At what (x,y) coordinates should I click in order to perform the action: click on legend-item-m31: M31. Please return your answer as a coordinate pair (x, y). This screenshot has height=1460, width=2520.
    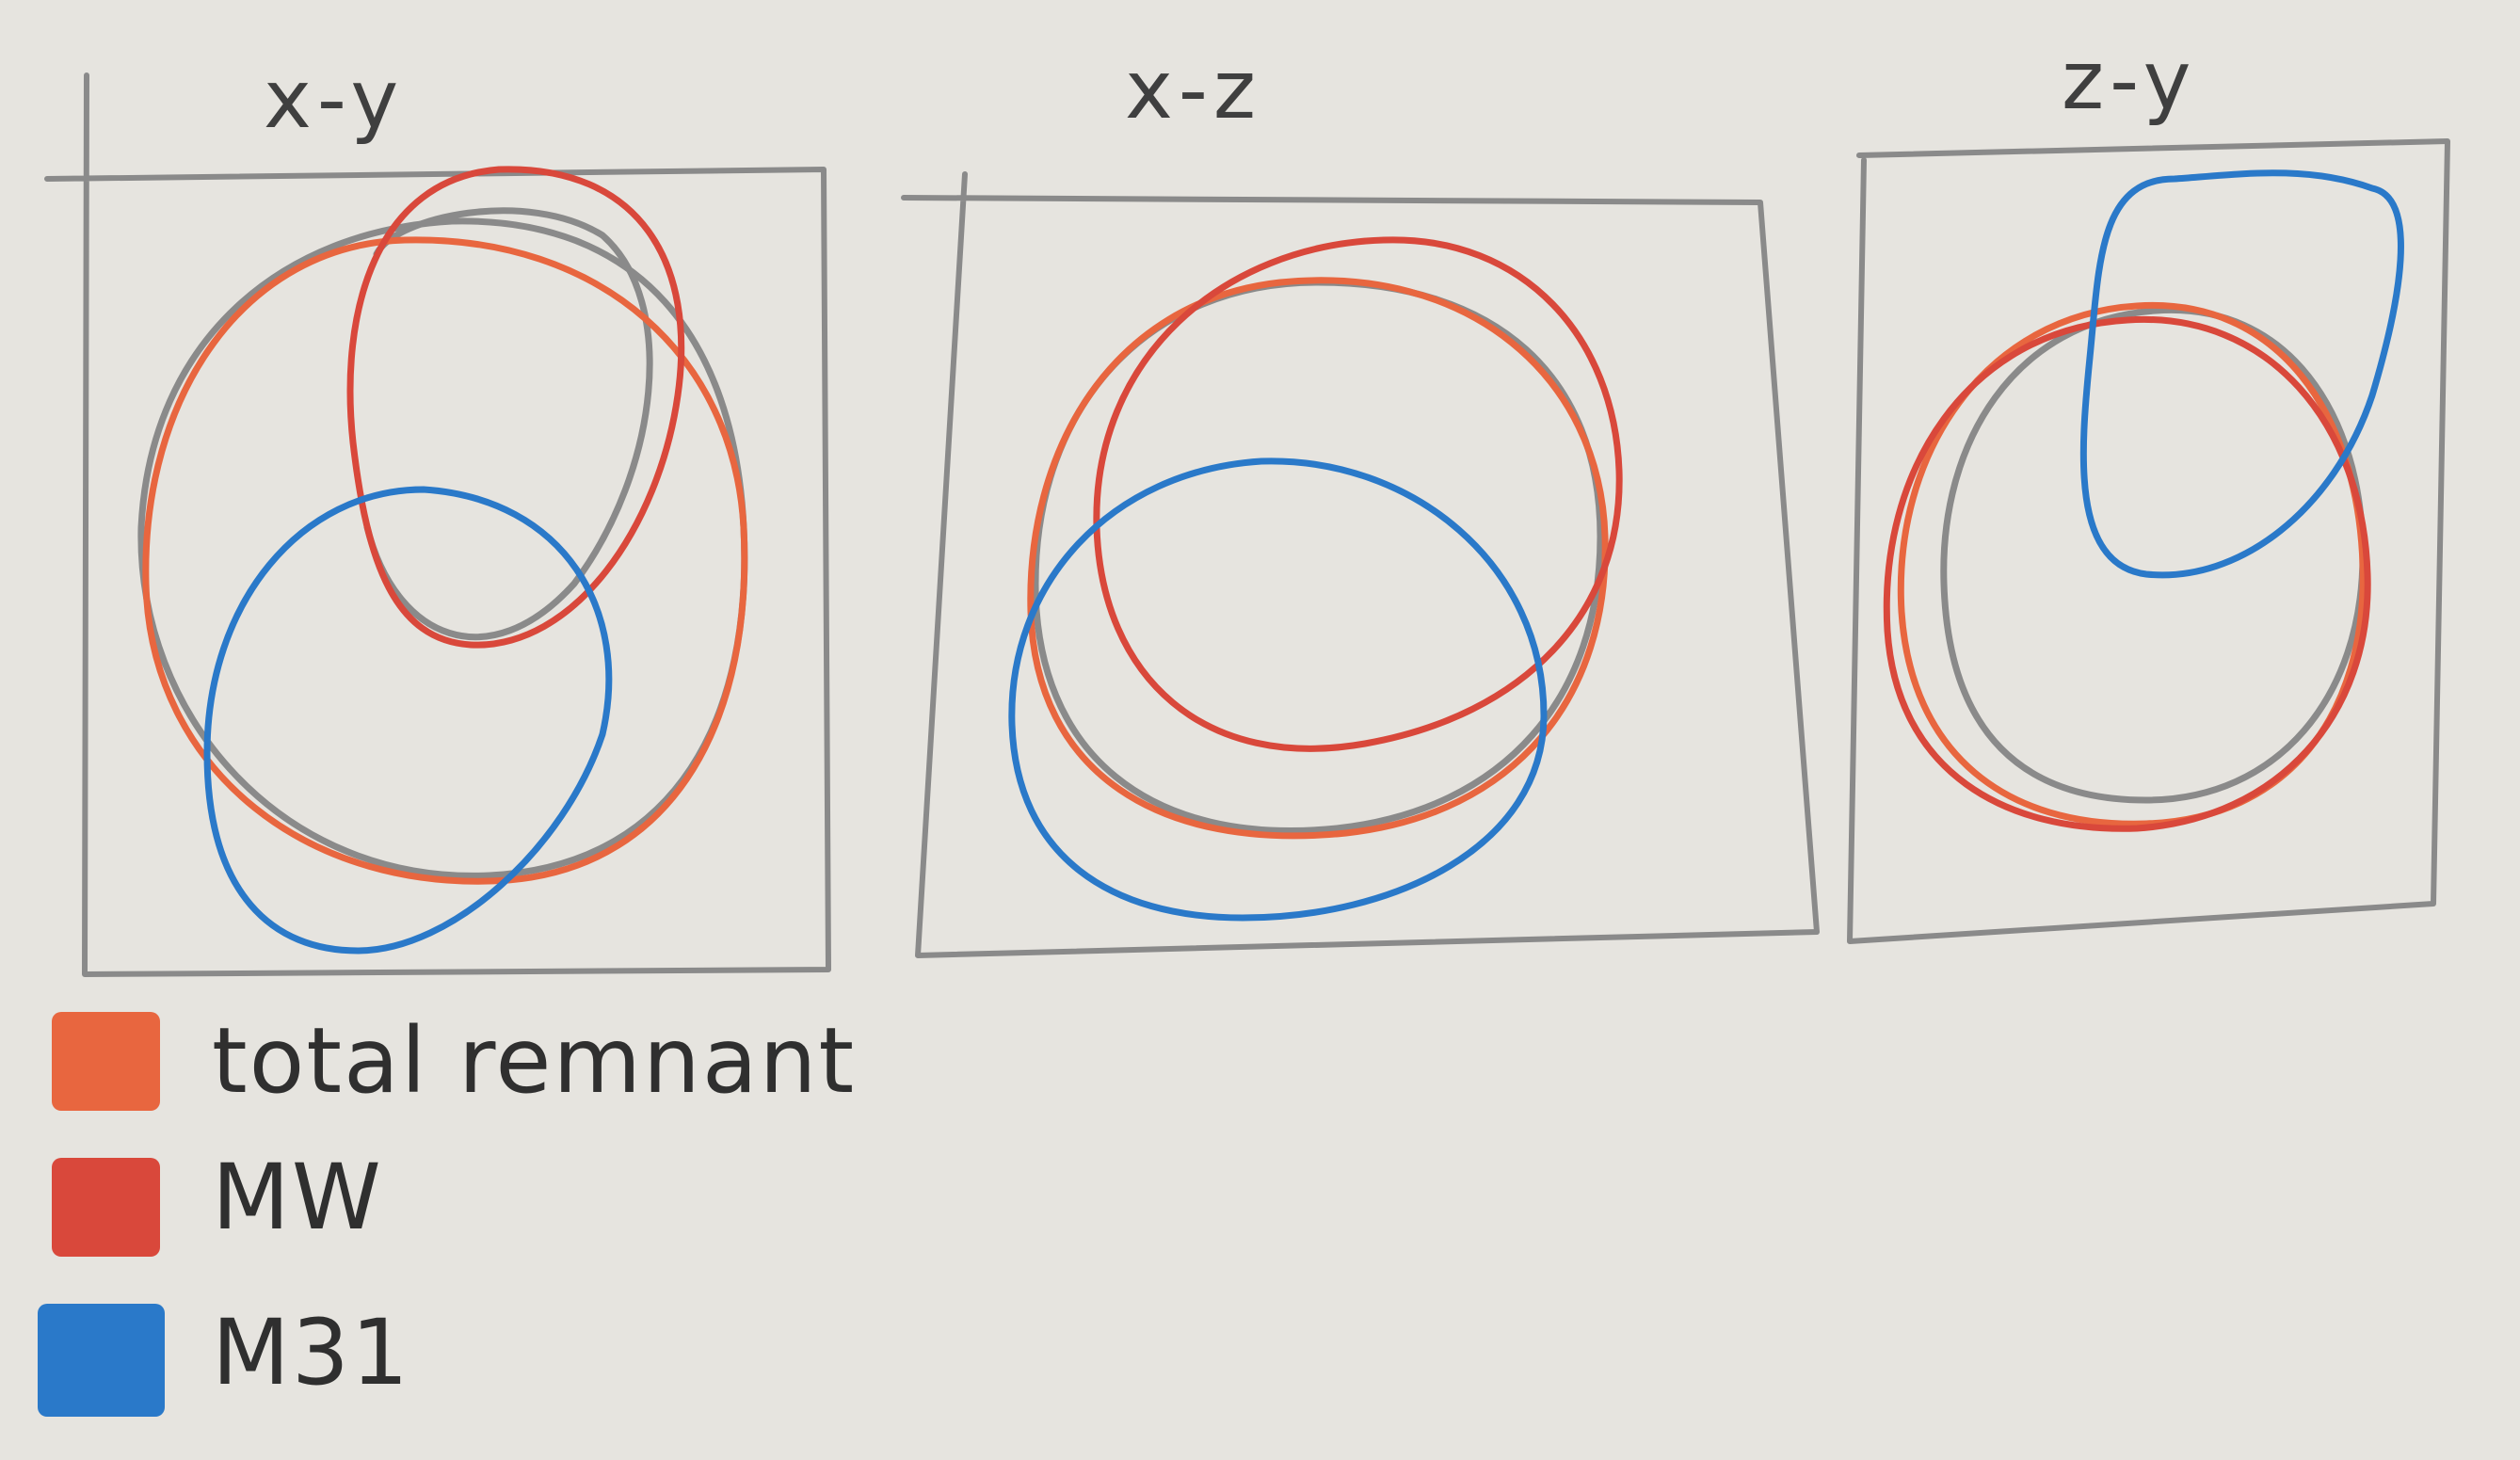
    Looking at the image, I should click on (224, 1358).